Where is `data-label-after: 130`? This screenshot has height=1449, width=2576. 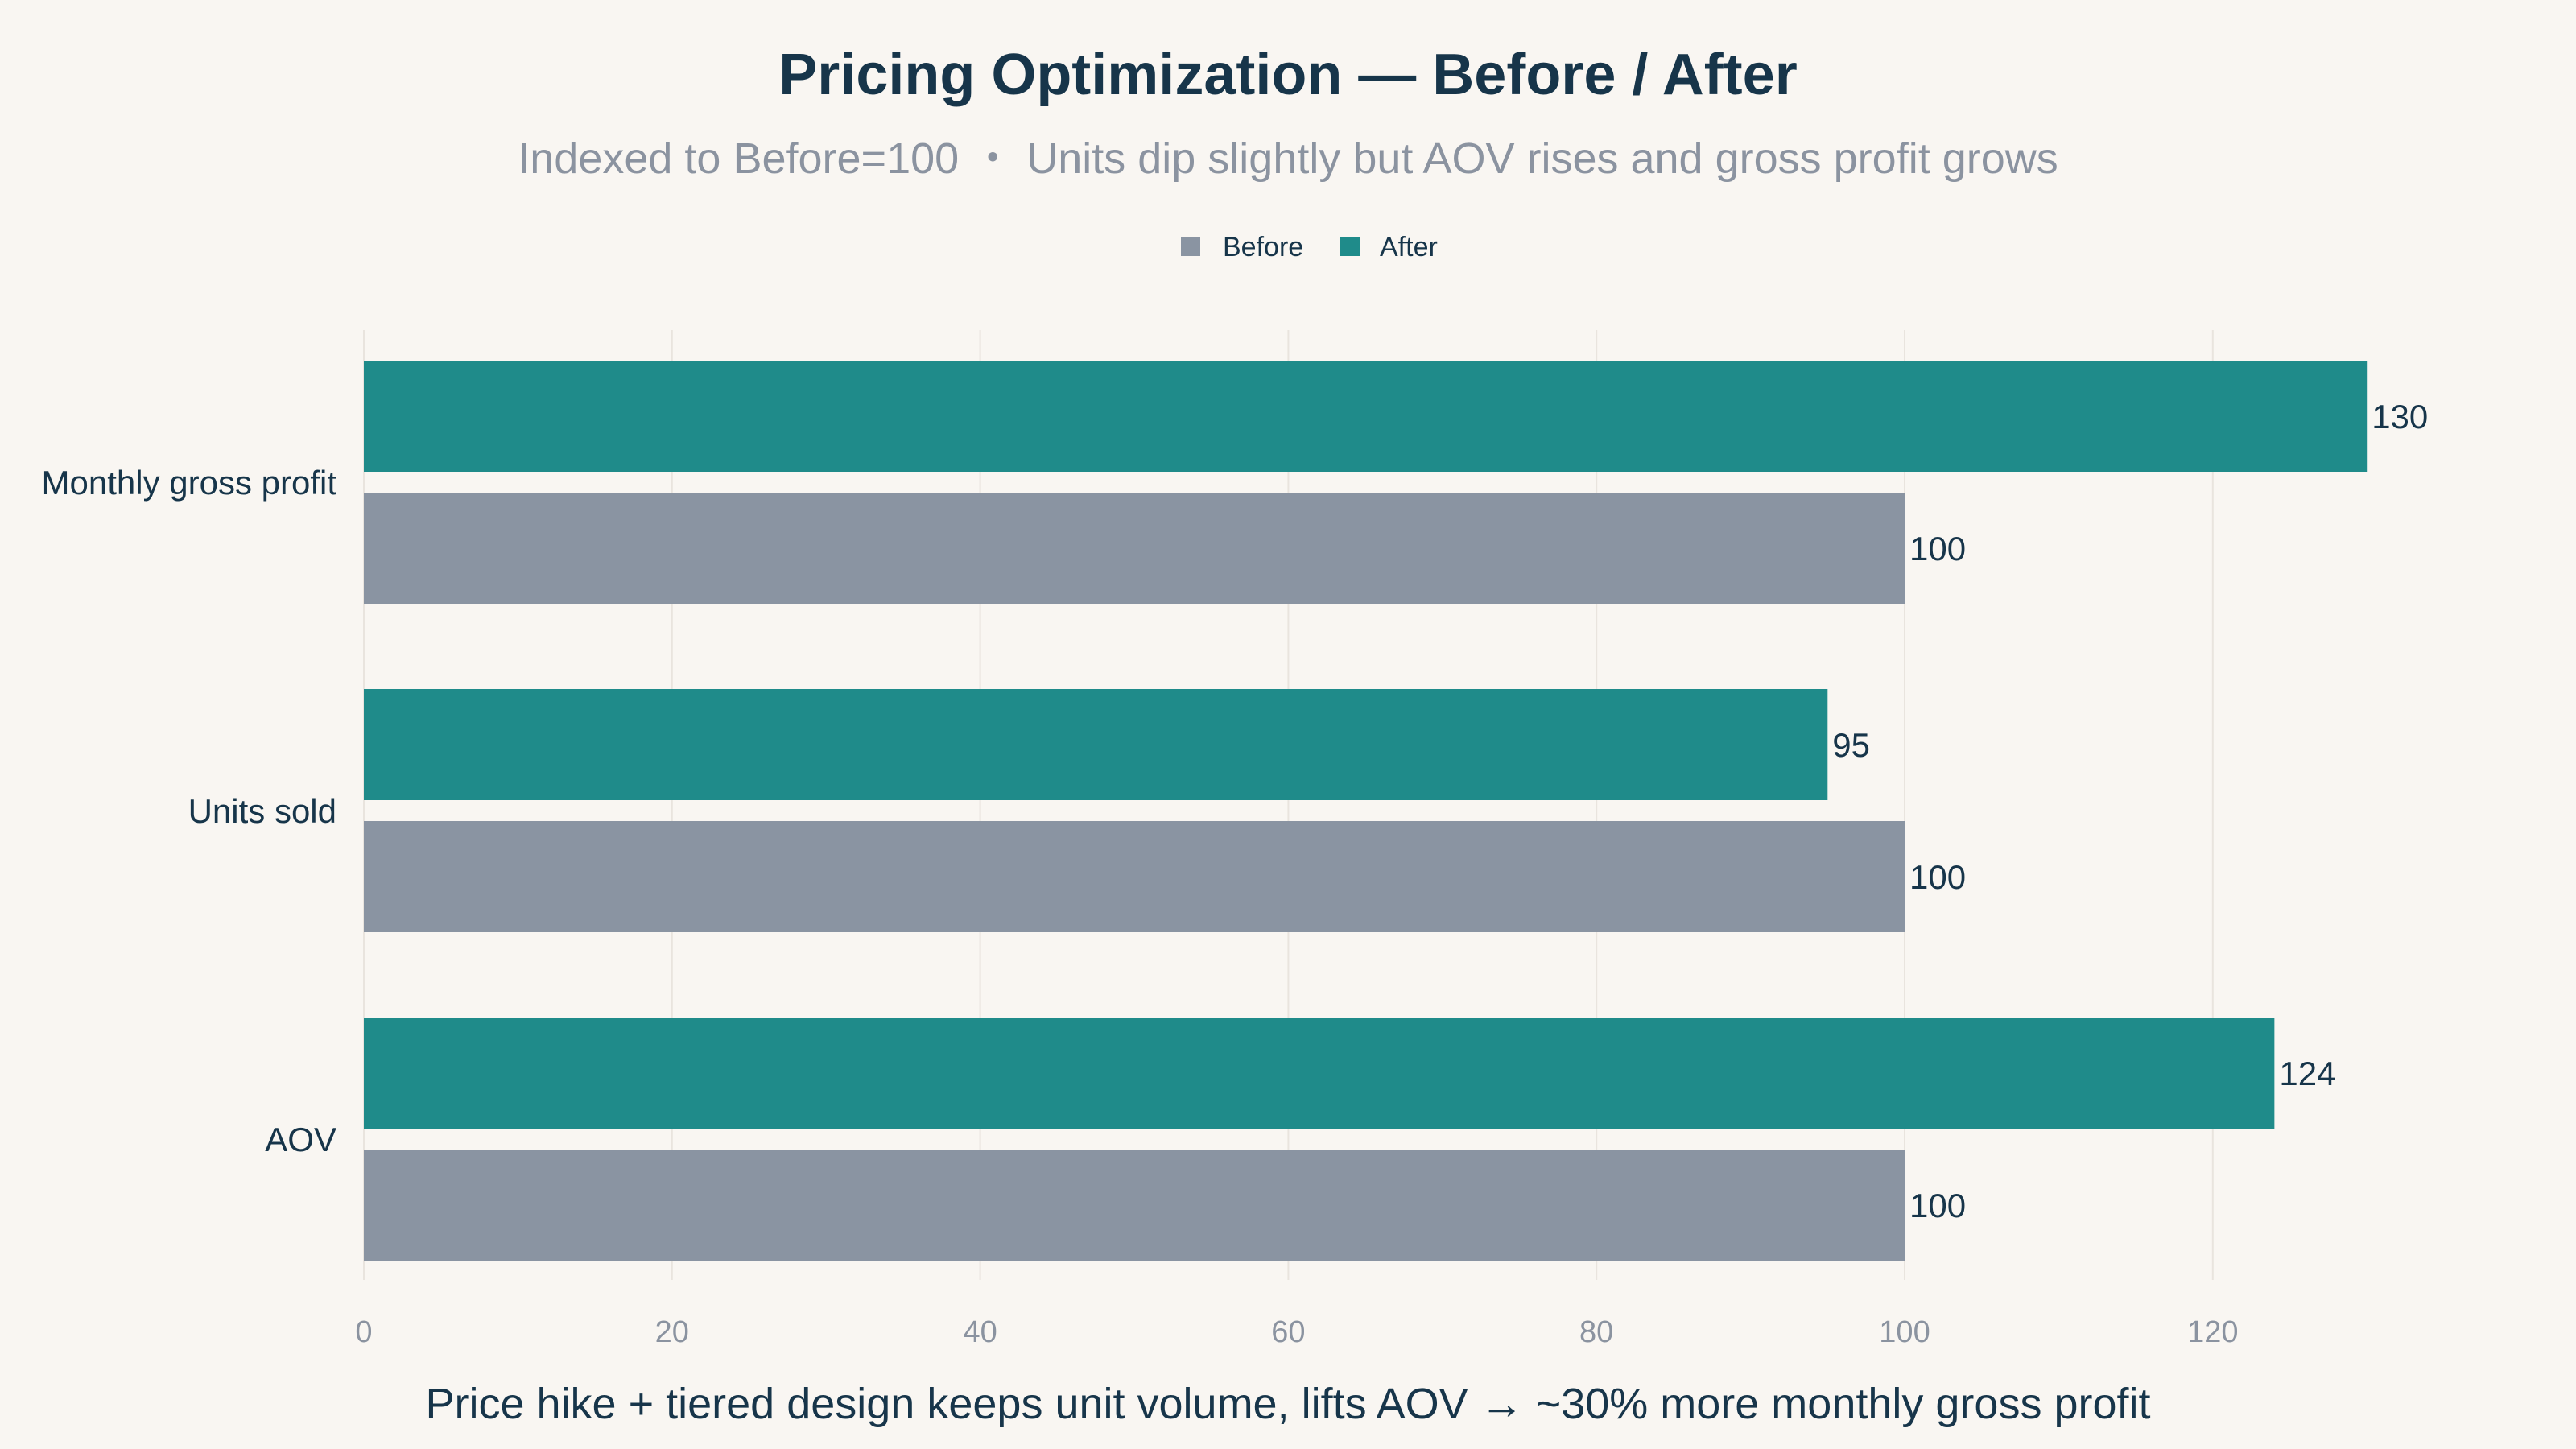
data-label-after: 130 is located at coordinates (2400, 417).